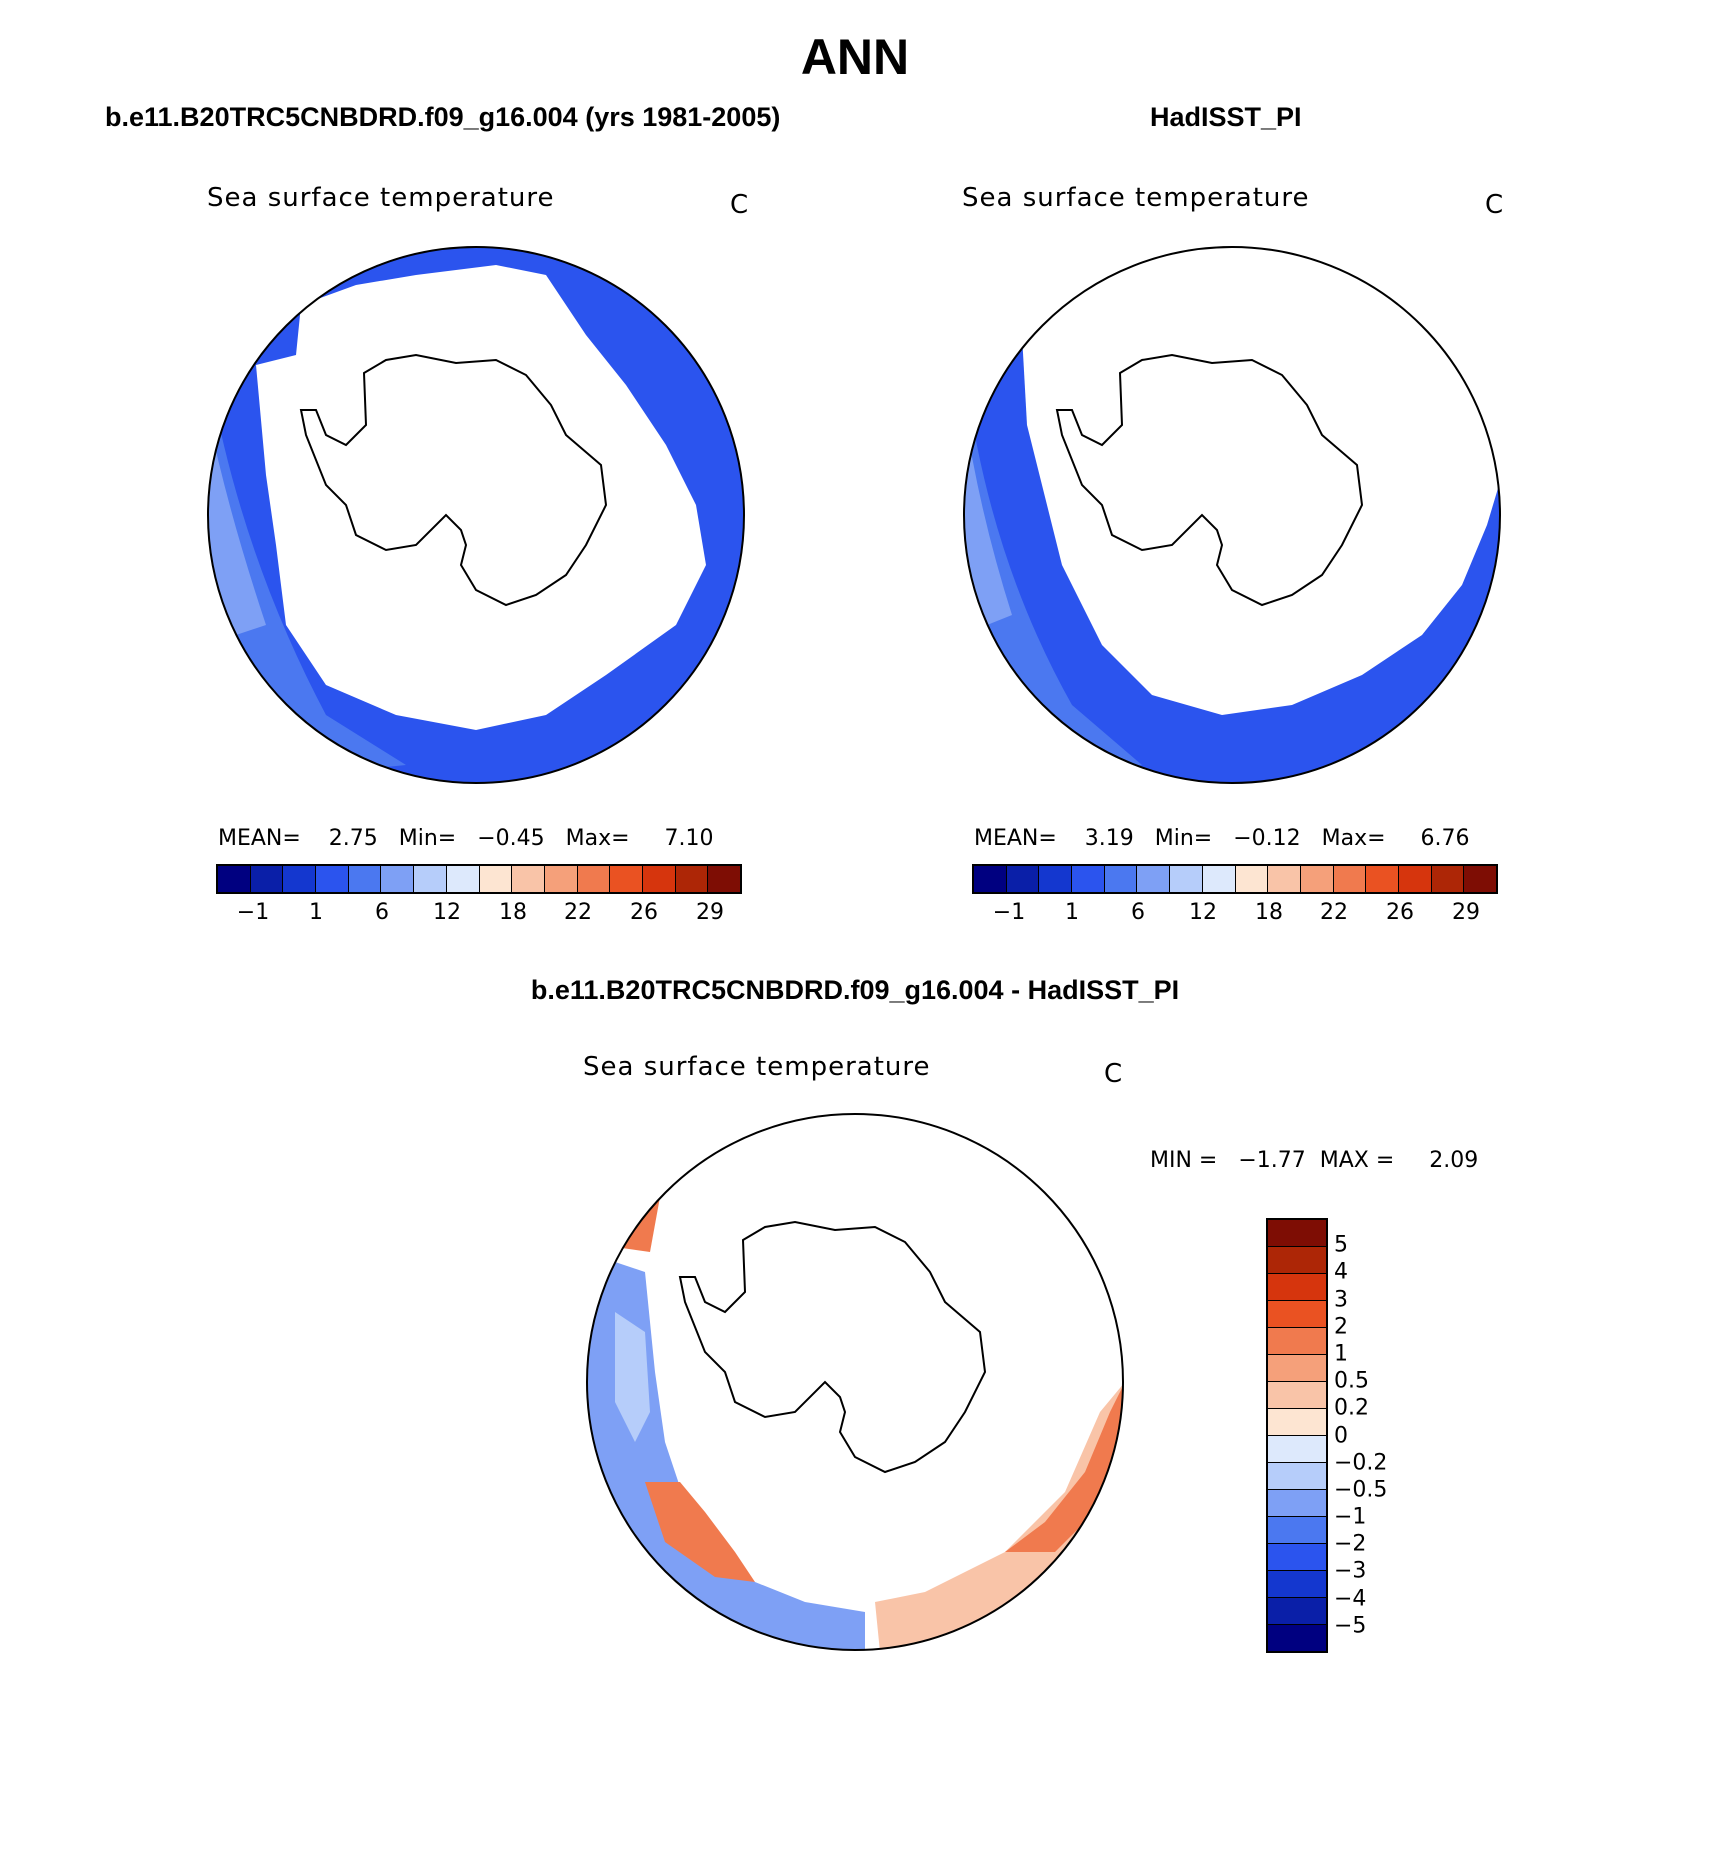  I want to click on obs-polar-map, so click(1232, 515).